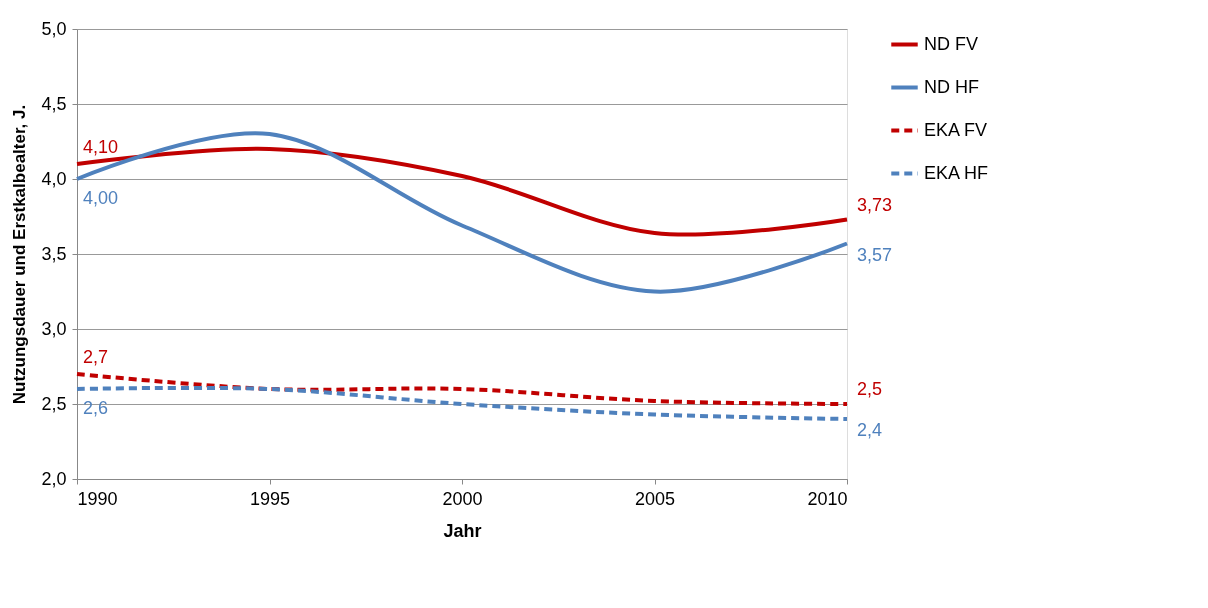  What do you see at coordinates (870, 430) in the screenshot?
I see `data-label: 2,4` at bounding box center [870, 430].